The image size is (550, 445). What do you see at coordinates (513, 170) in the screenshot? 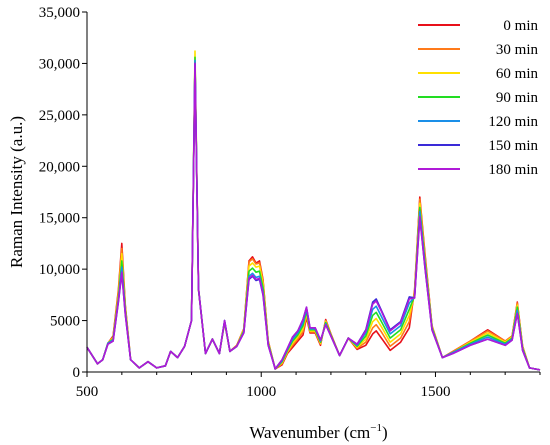
I see `legend-label: 180 min` at bounding box center [513, 170].